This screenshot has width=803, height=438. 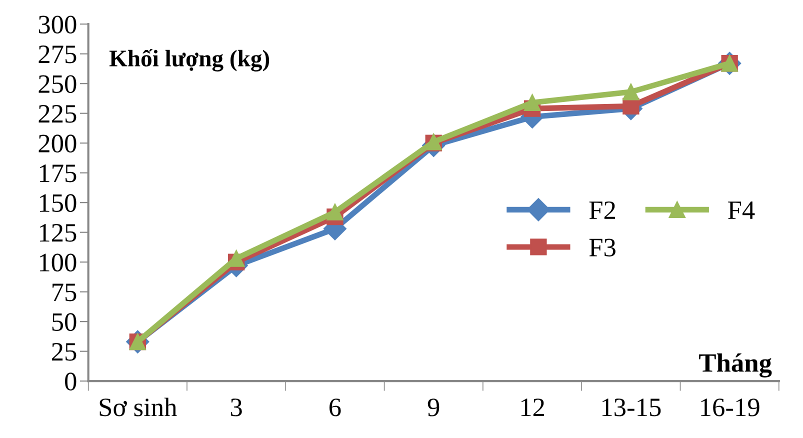 What do you see at coordinates (735, 365) in the screenshot?
I see `x-axis-title: Tháng` at bounding box center [735, 365].